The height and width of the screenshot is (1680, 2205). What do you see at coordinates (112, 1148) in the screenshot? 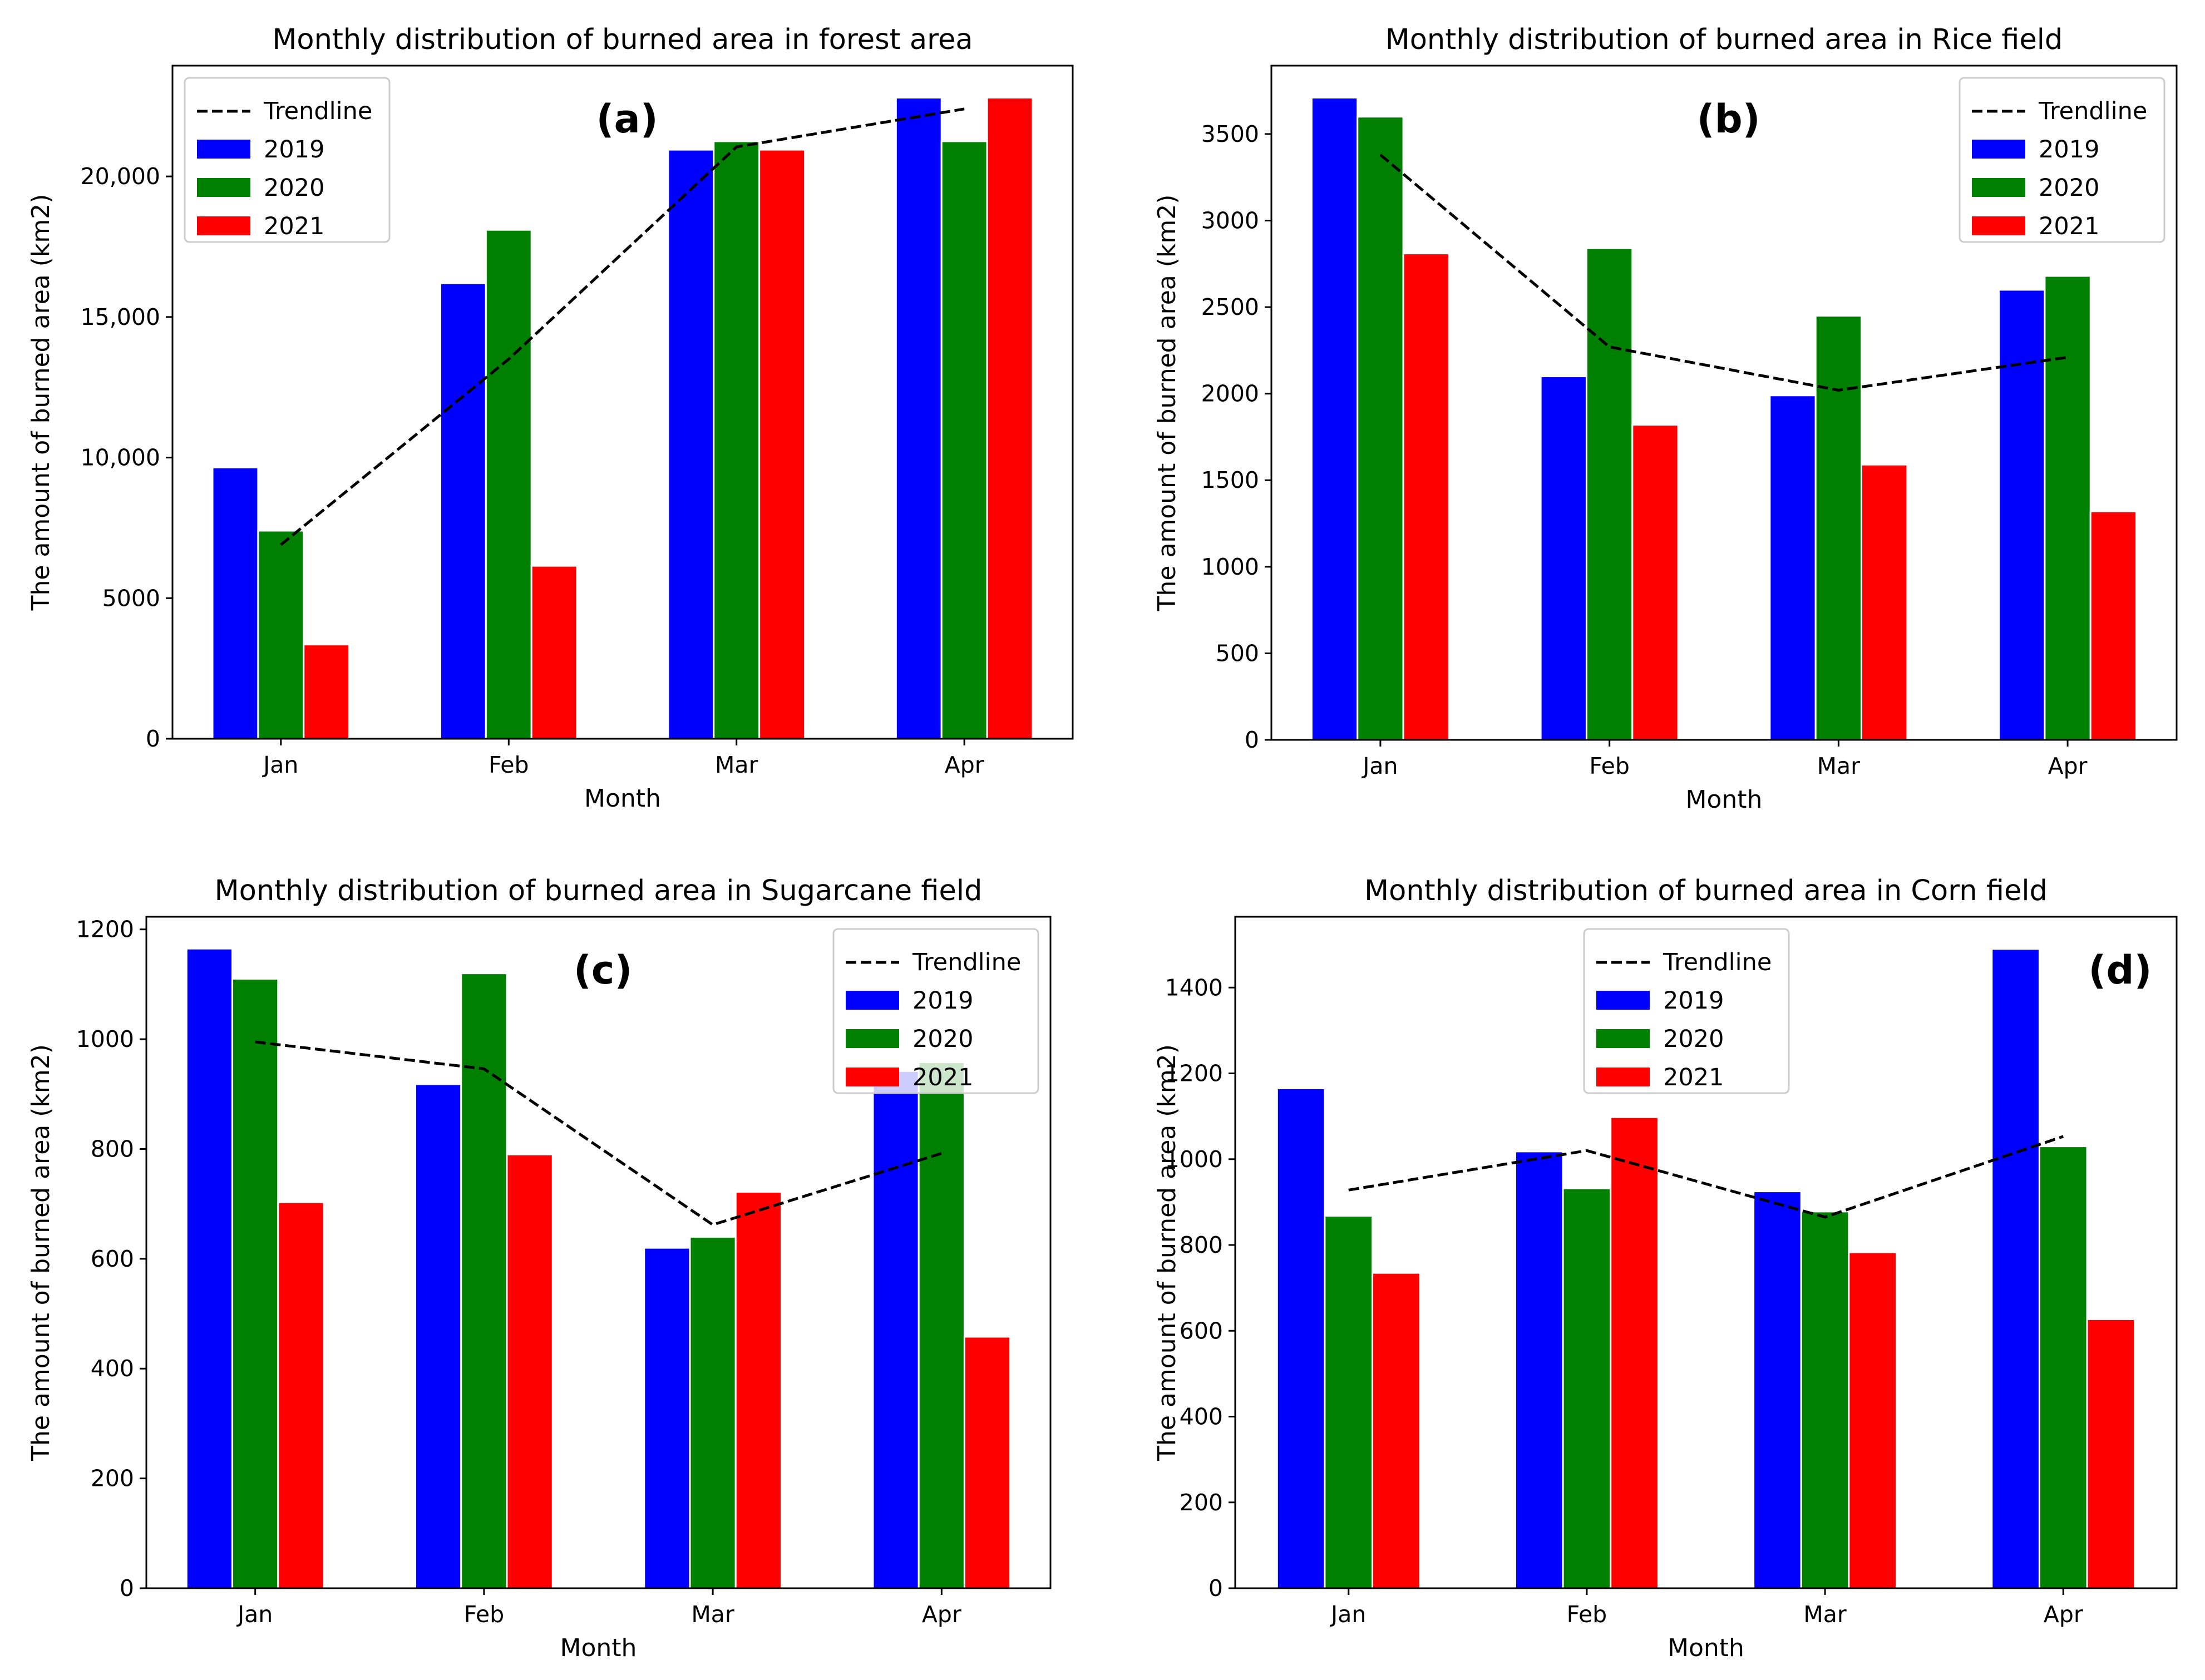
I see `y-tick-label: 800` at bounding box center [112, 1148].